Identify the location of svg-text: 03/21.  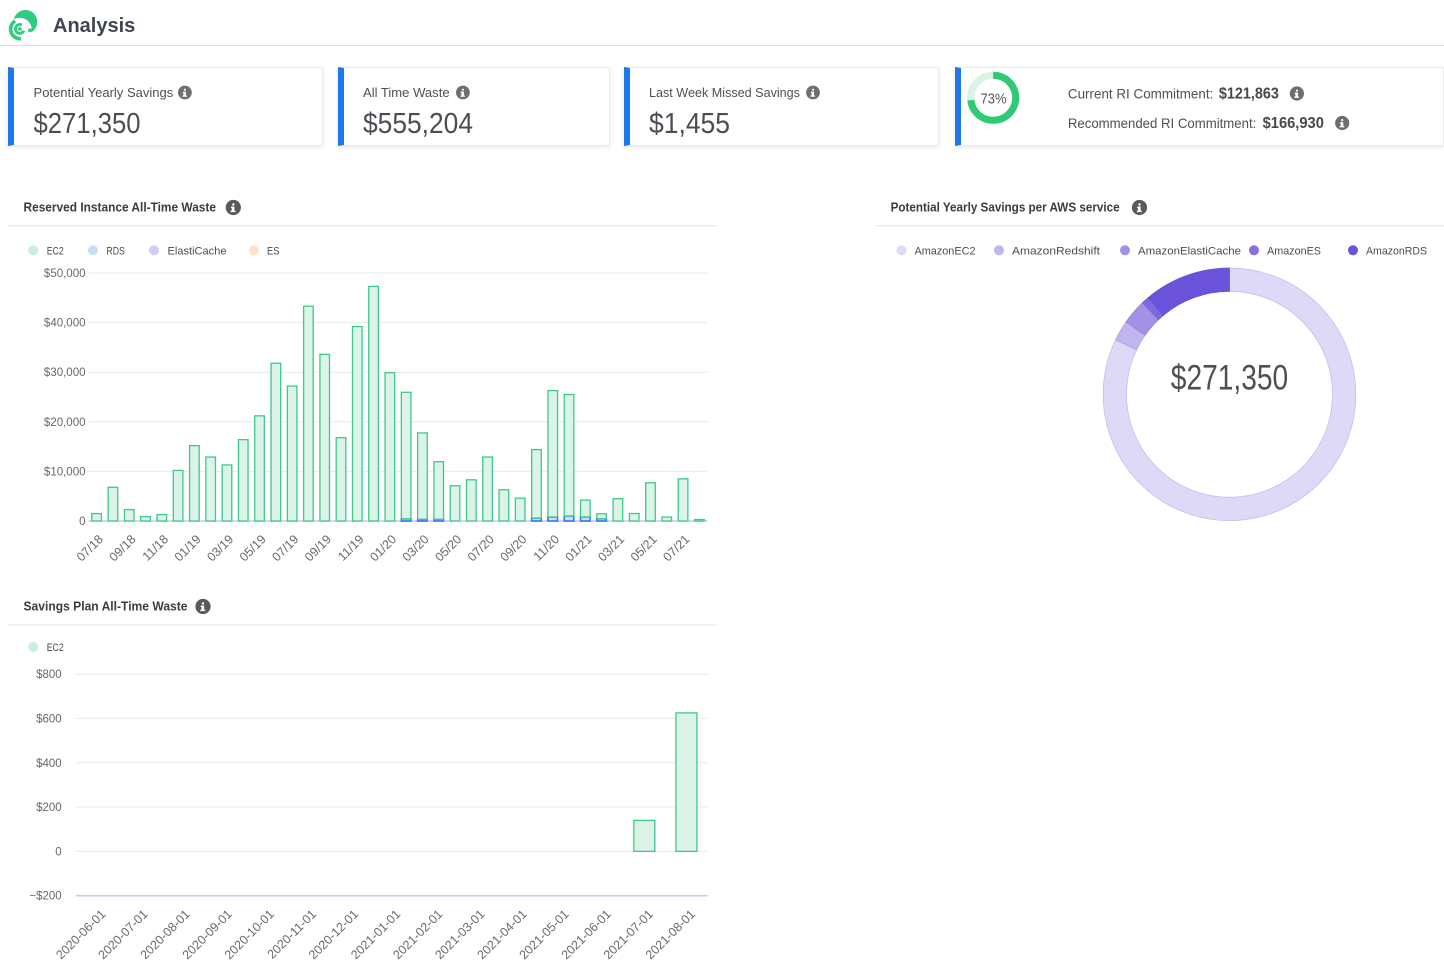
(611, 548).